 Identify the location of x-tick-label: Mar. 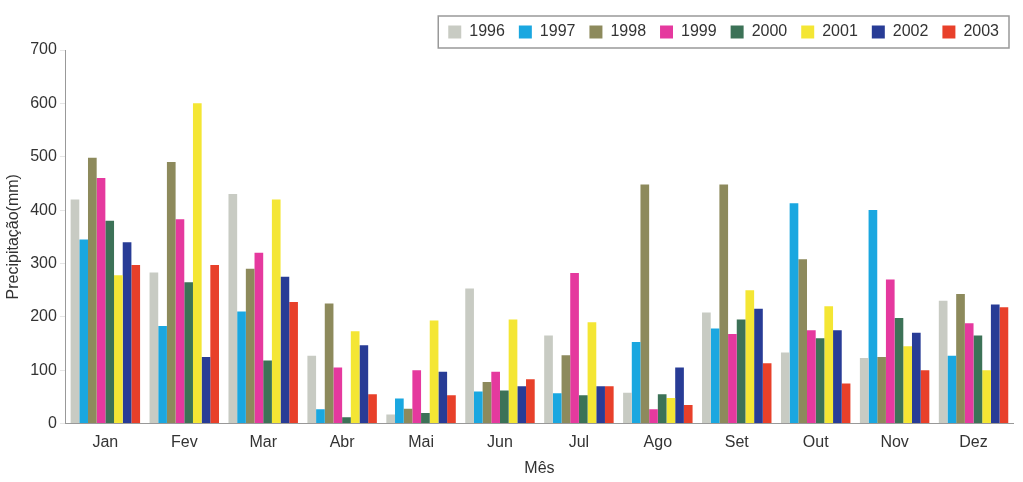
(263, 441).